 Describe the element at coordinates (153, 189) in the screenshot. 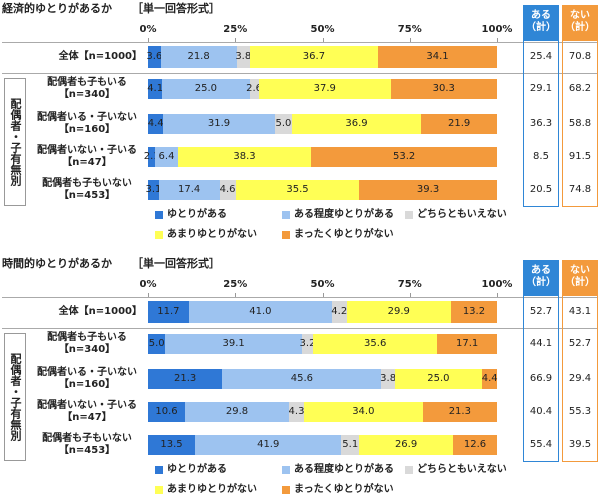

I see `value-label: 3.1` at that location.